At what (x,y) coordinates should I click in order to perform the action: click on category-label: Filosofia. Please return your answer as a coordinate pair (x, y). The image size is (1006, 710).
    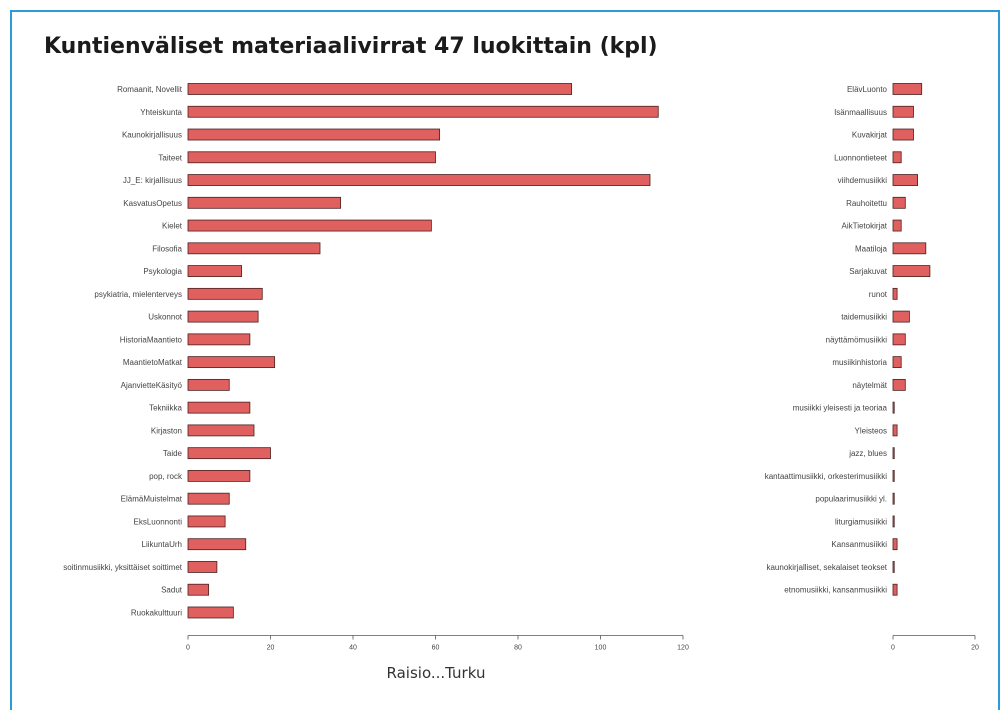
    Looking at the image, I should click on (167, 248).